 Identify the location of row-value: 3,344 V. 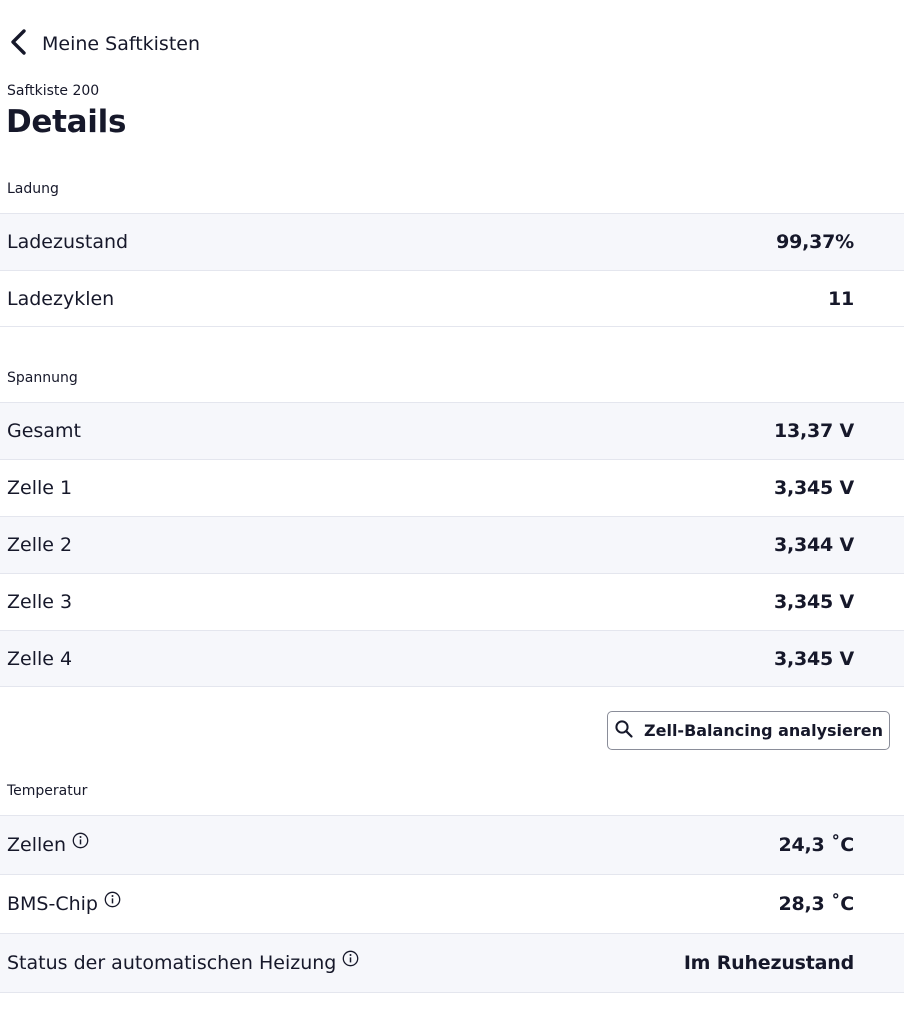
(813, 545).